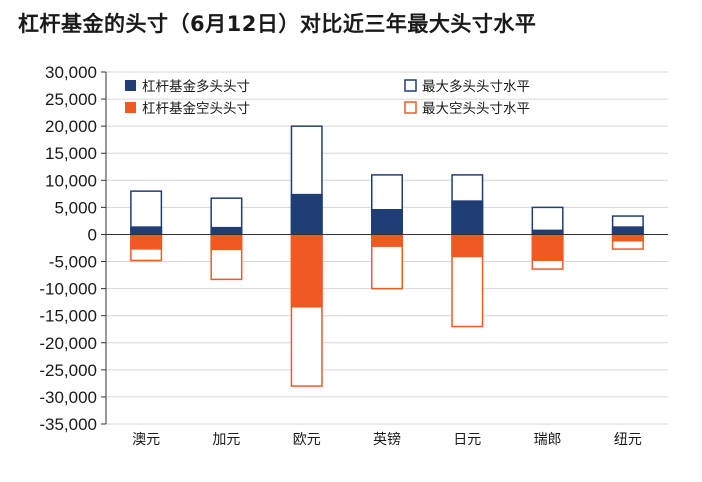  I want to click on y-tick-label: -5,000, so click(73, 262).